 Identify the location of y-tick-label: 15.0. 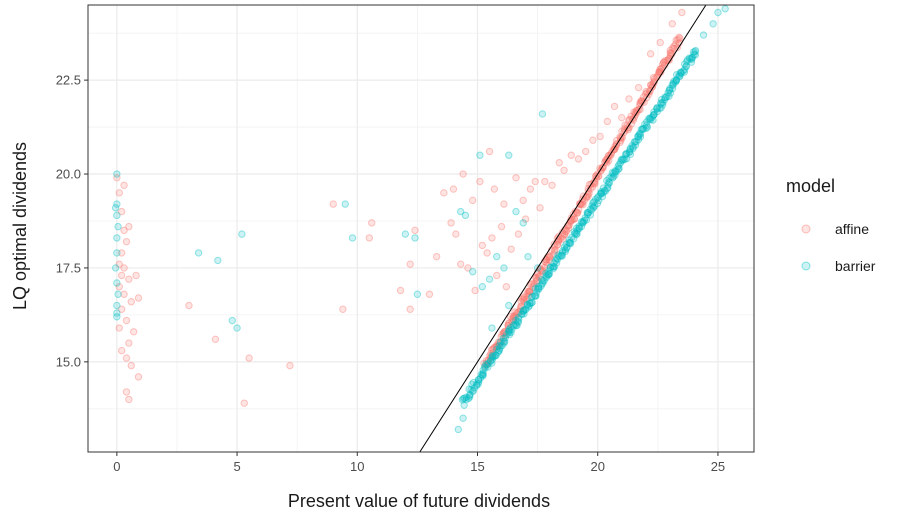
(68, 361).